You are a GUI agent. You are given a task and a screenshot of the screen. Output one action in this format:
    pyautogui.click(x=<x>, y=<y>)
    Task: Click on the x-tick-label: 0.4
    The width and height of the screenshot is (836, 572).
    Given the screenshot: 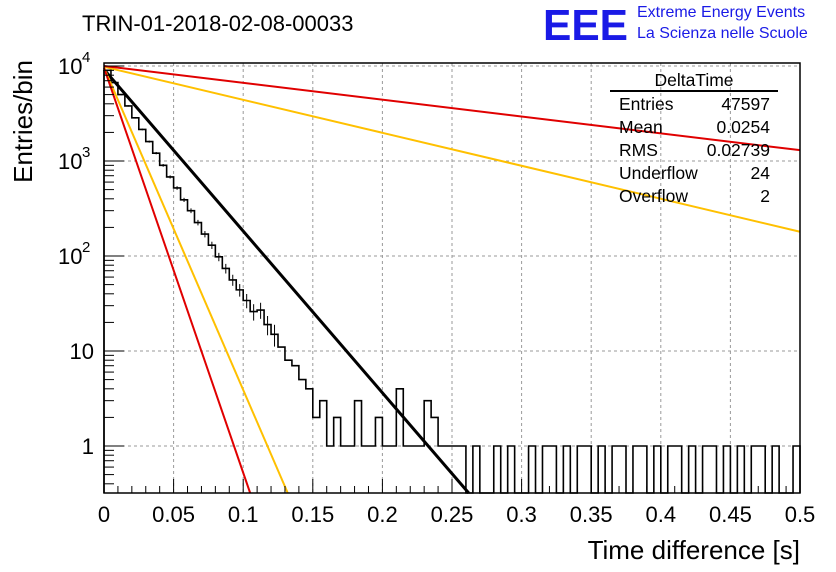 What is the action you would take?
    pyautogui.click(x=661, y=514)
    